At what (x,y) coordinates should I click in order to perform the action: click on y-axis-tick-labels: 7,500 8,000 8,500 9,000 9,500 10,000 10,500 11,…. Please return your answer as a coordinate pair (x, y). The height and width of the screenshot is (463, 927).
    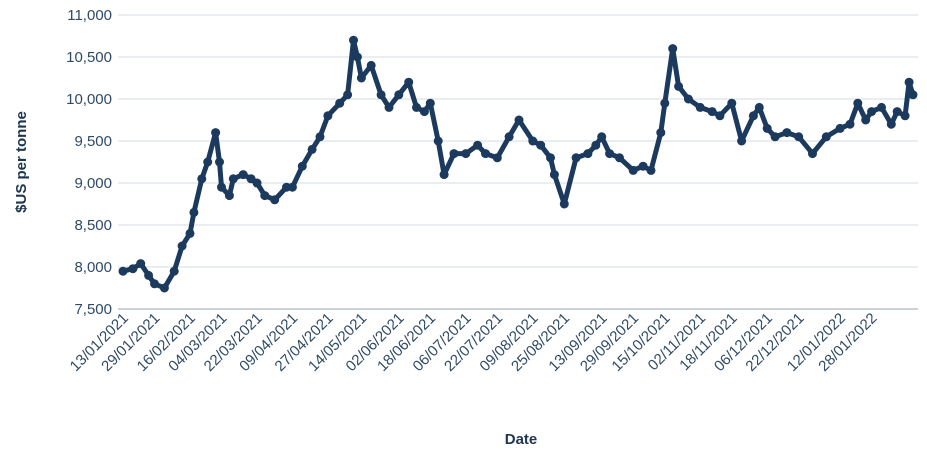
    Looking at the image, I should click on (89, 162).